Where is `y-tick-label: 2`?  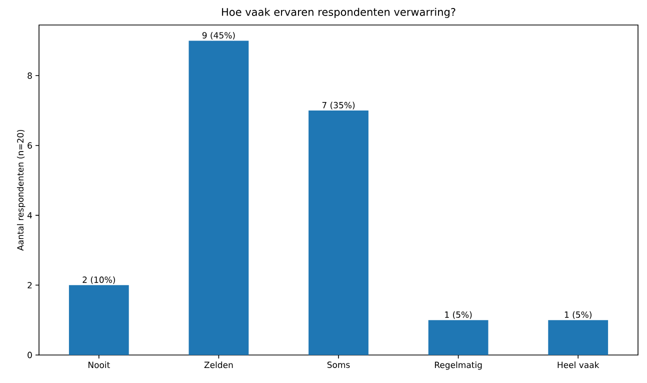
y-tick-label: 2 is located at coordinates (30, 285).